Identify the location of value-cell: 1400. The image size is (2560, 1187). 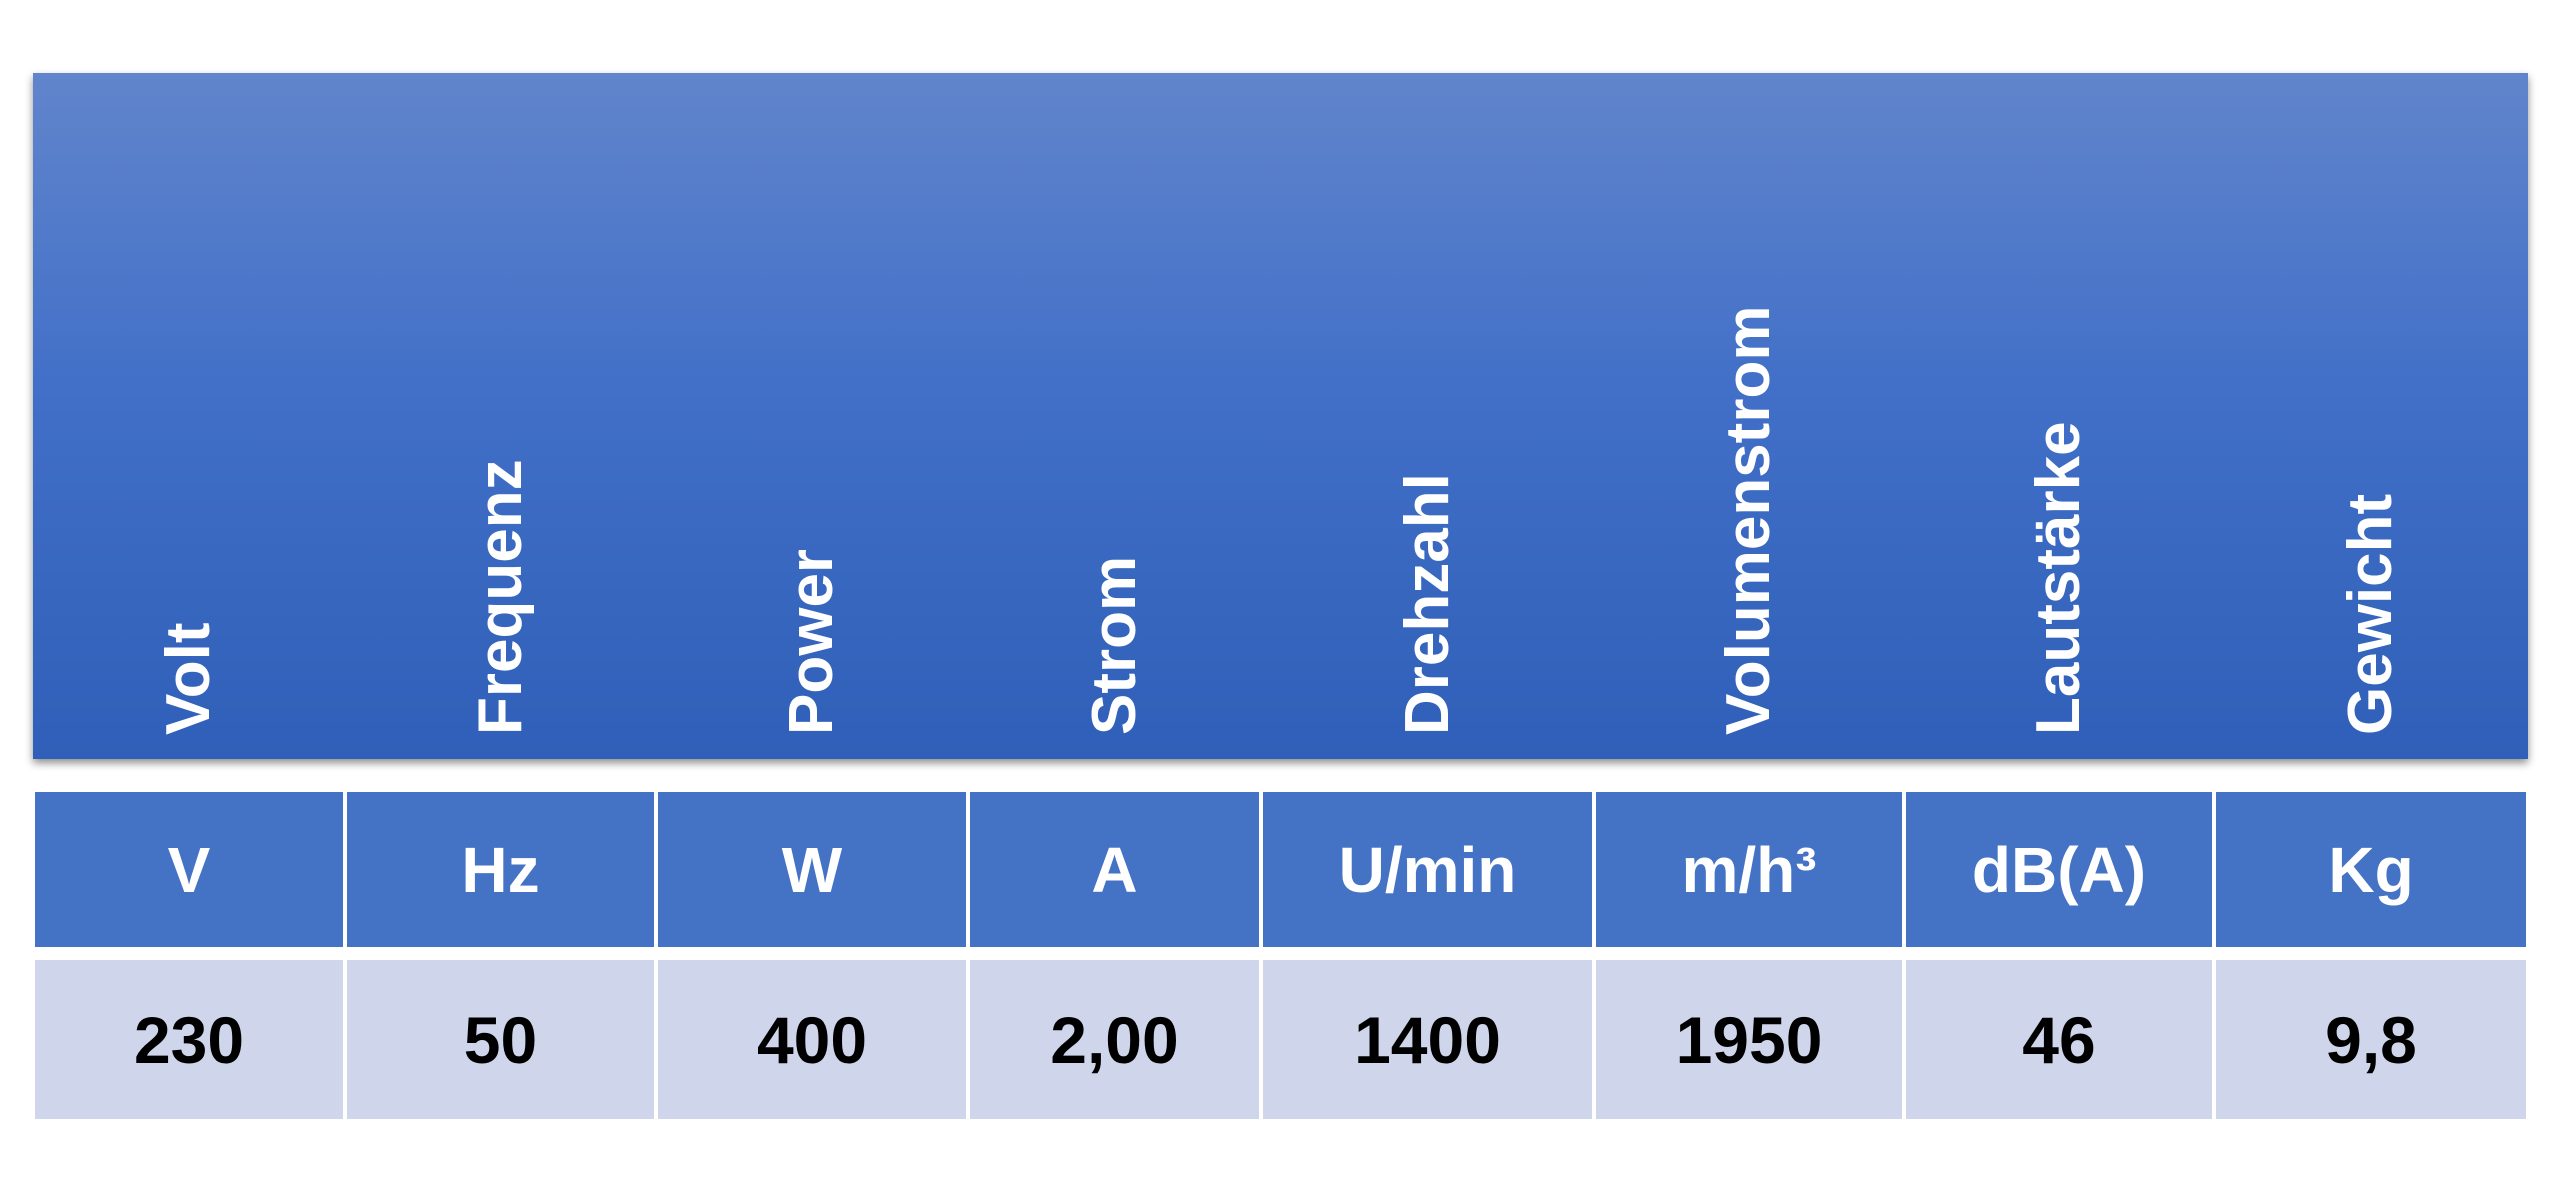
(1427, 1039).